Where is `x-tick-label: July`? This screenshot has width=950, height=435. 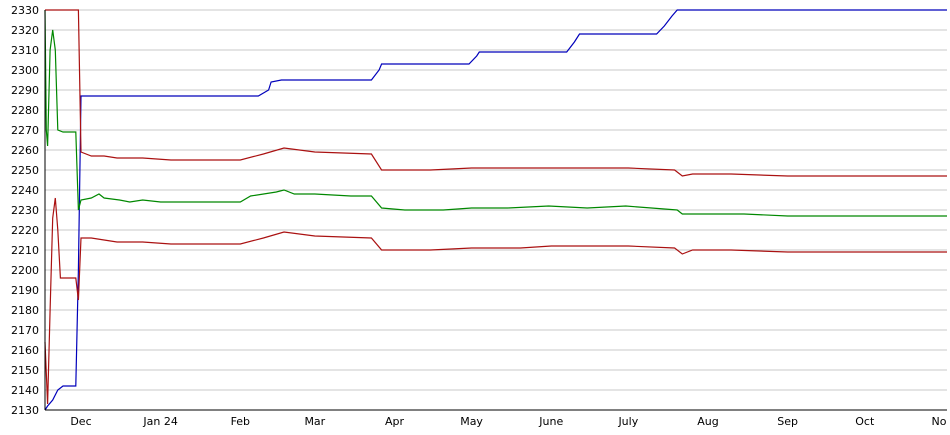
x-tick-label: July is located at coordinates (627, 421).